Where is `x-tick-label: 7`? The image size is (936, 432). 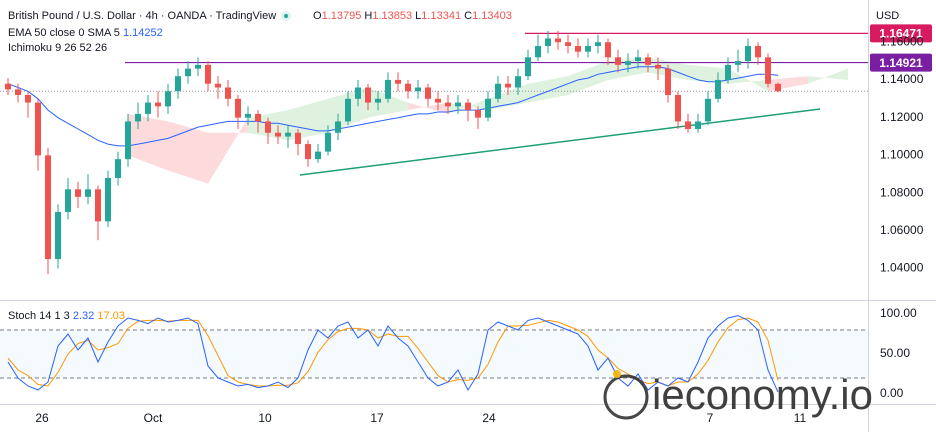 x-tick-label: 7 is located at coordinates (710, 418).